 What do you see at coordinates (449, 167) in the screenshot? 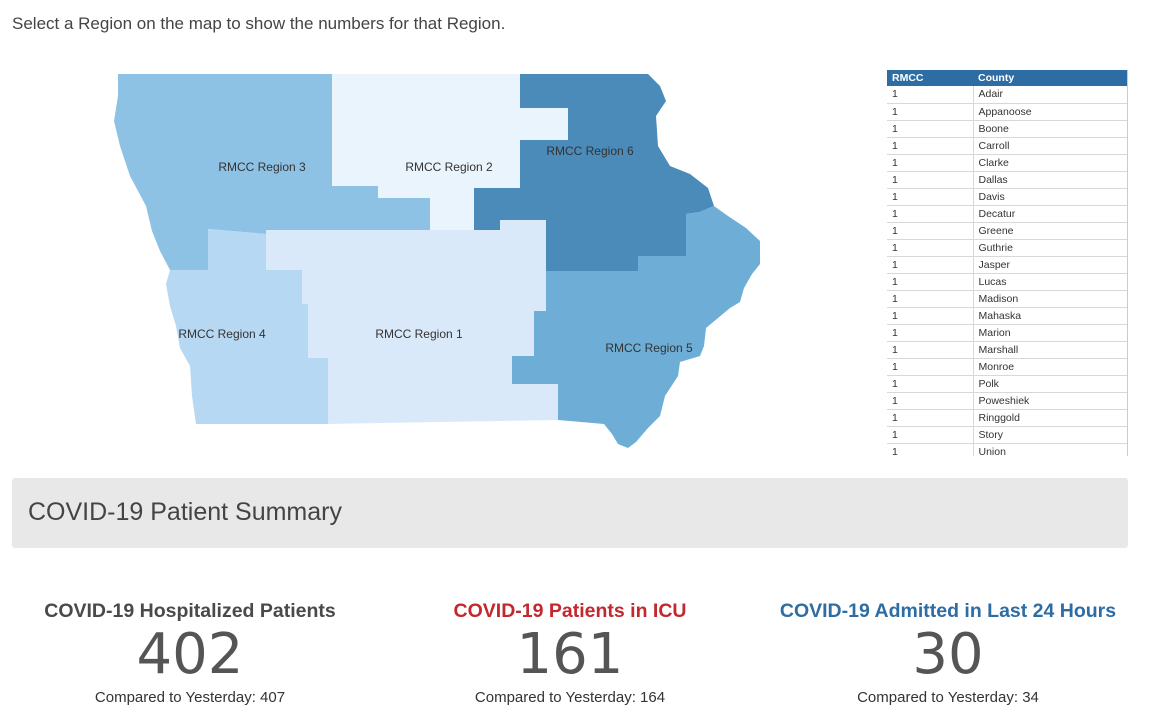
I see `map-label-region-2: RMCC Region 2` at bounding box center [449, 167].